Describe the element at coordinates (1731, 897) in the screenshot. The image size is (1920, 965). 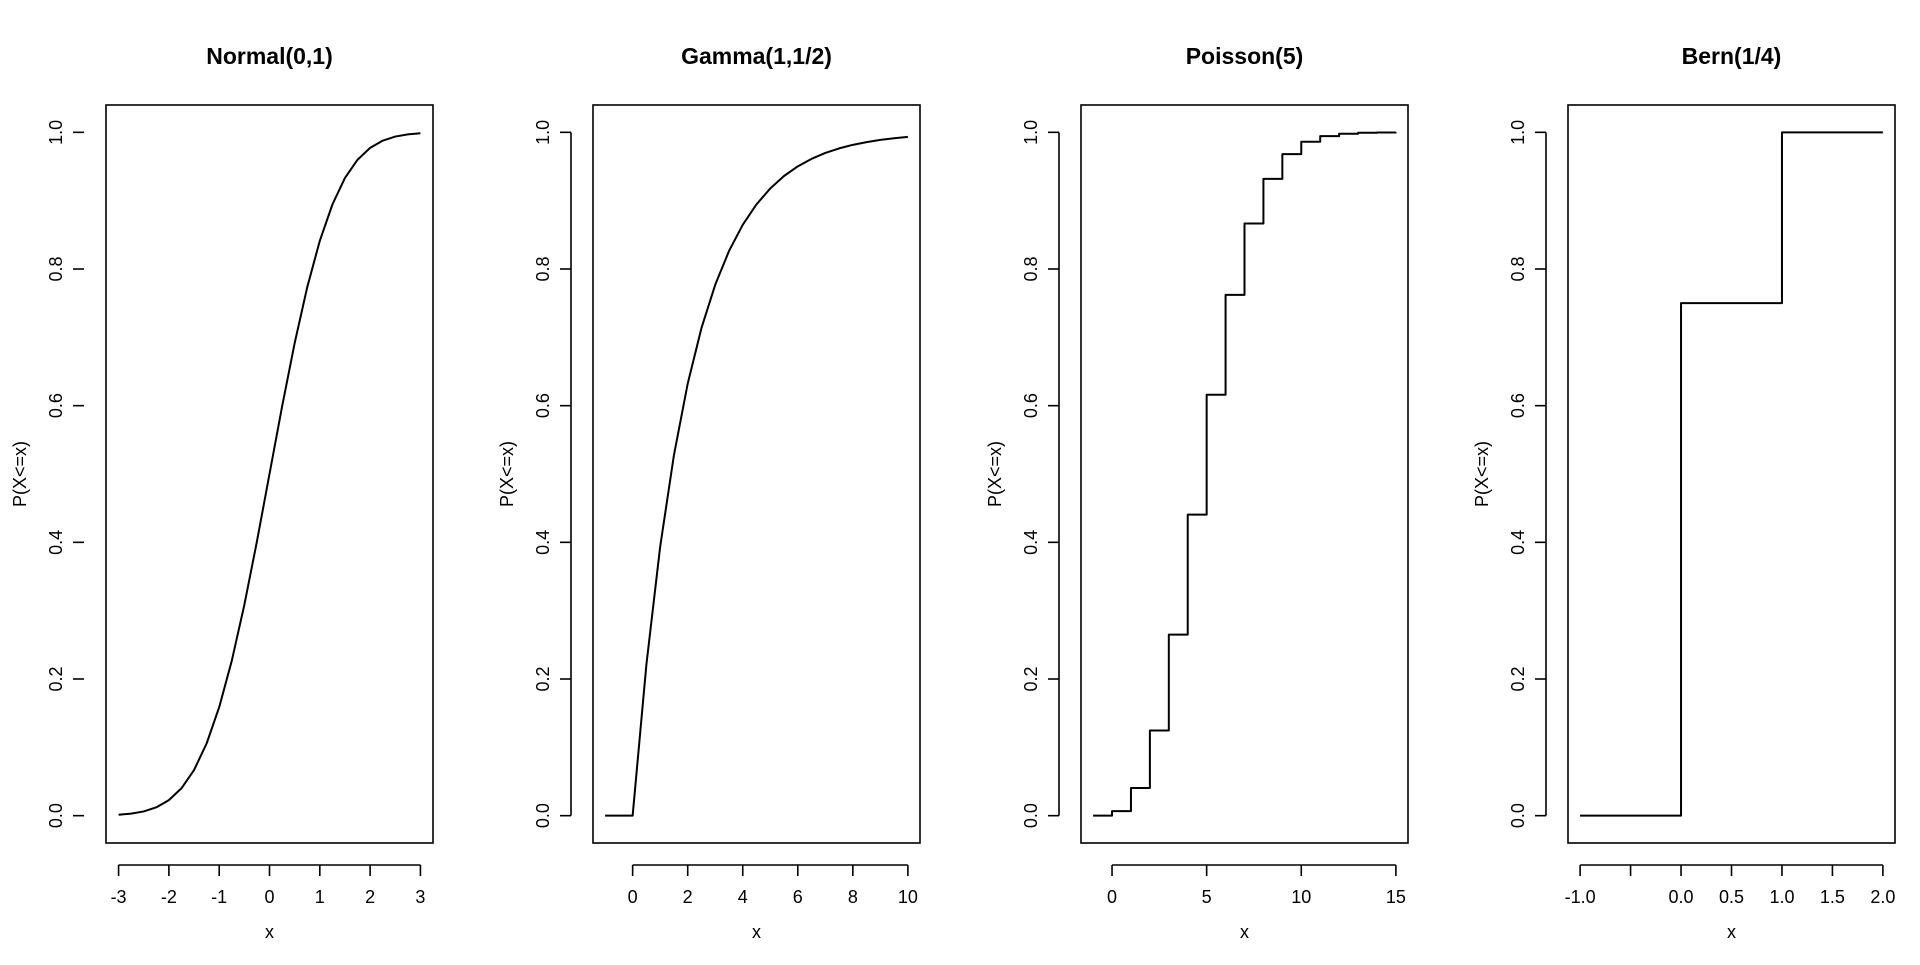
I see `x-tick-label: 0.5` at that location.